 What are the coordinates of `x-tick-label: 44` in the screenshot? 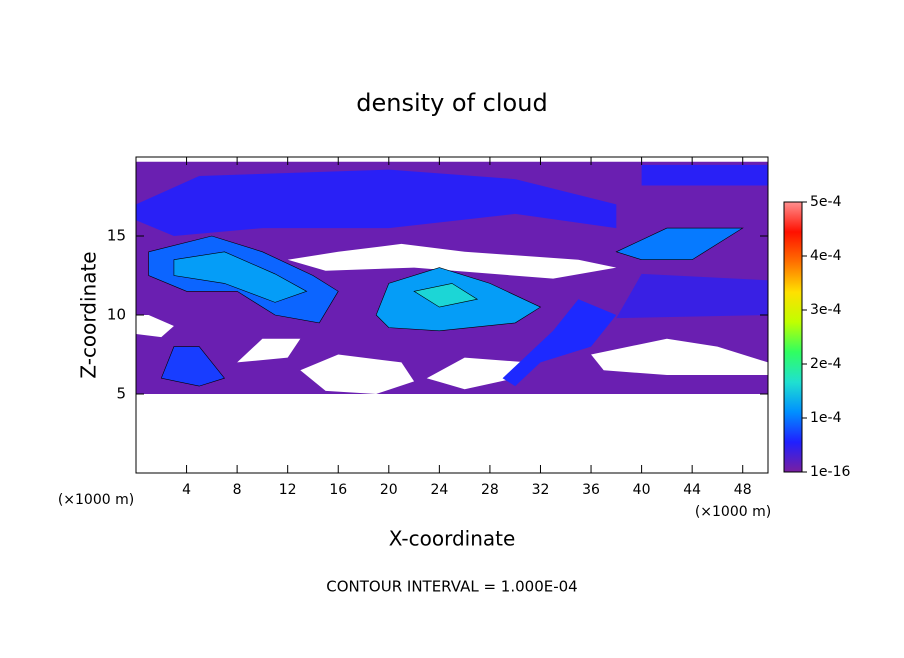 It's located at (692, 490).